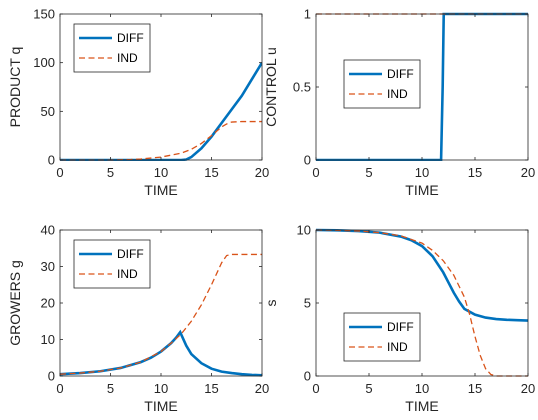 This screenshot has width=538, height=420. What do you see at coordinates (48, 303) in the screenshot?
I see `y-tick-label: 20` at bounding box center [48, 303].